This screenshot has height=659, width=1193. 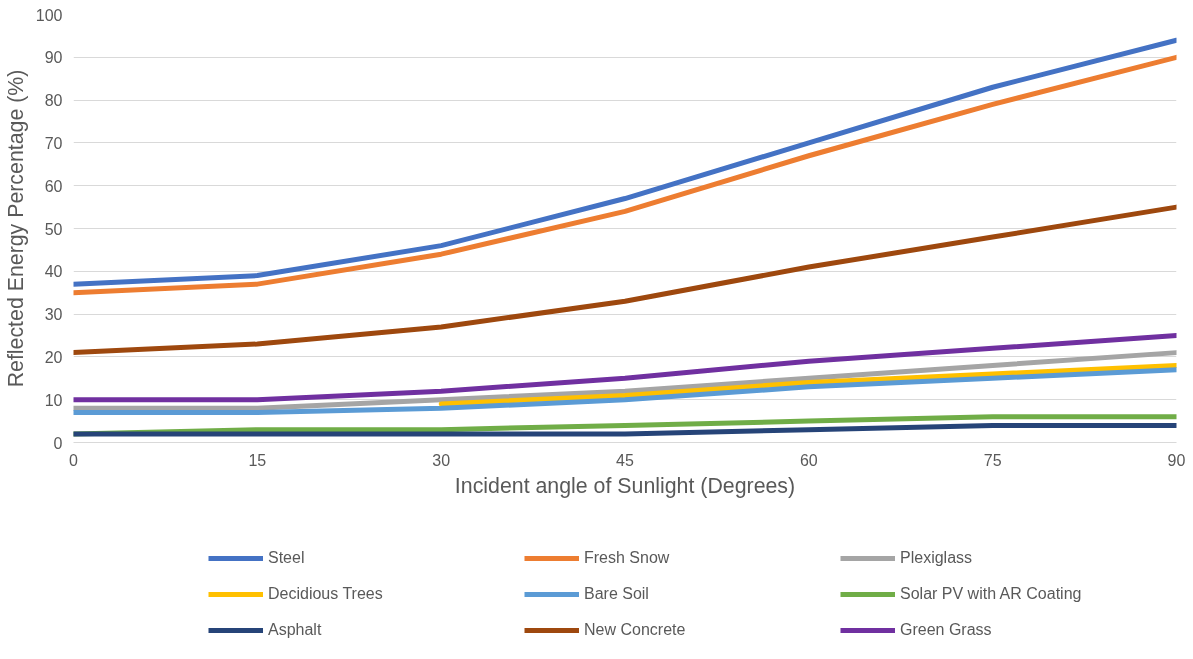 What do you see at coordinates (15, 228) in the screenshot?
I see `y-axis-title: Reflected Energy Percentage (%)` at bounding box center [15, 228].